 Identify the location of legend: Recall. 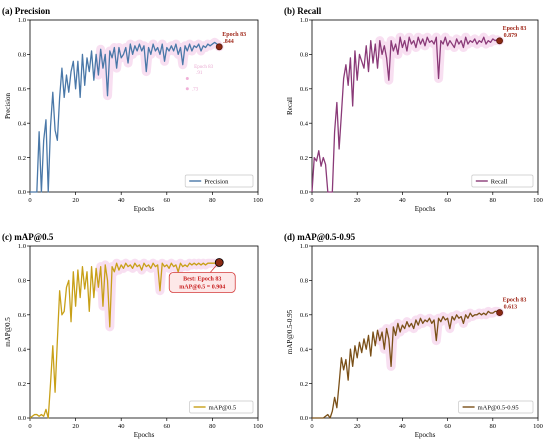
(502, 181).